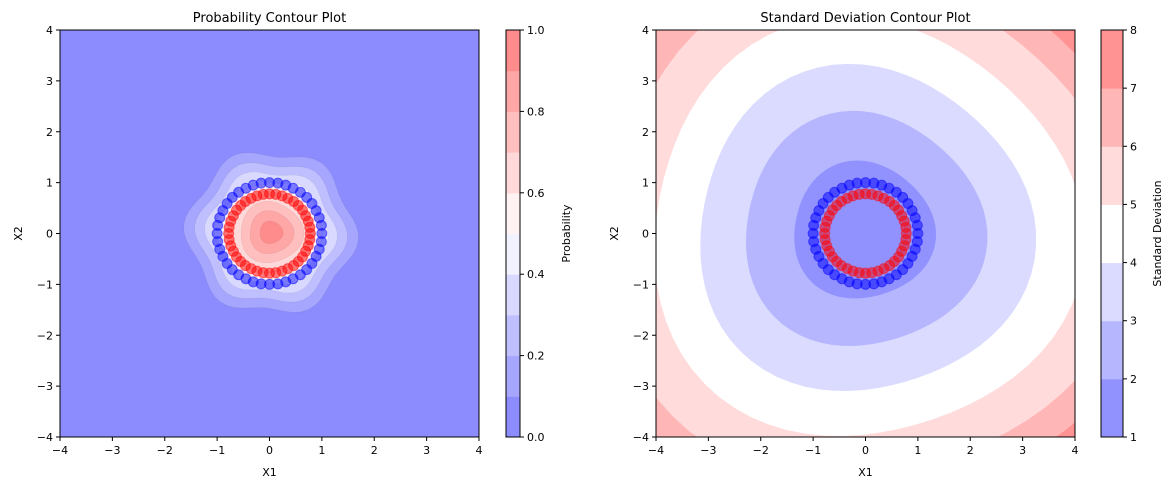 Image resolution: width=1169 pixels, height=490 pixels. What do you see at coordinates (1133, 379) in the screenshot?
I see `colorbar-tick-label: 2` at bounding box center [1133, 379].